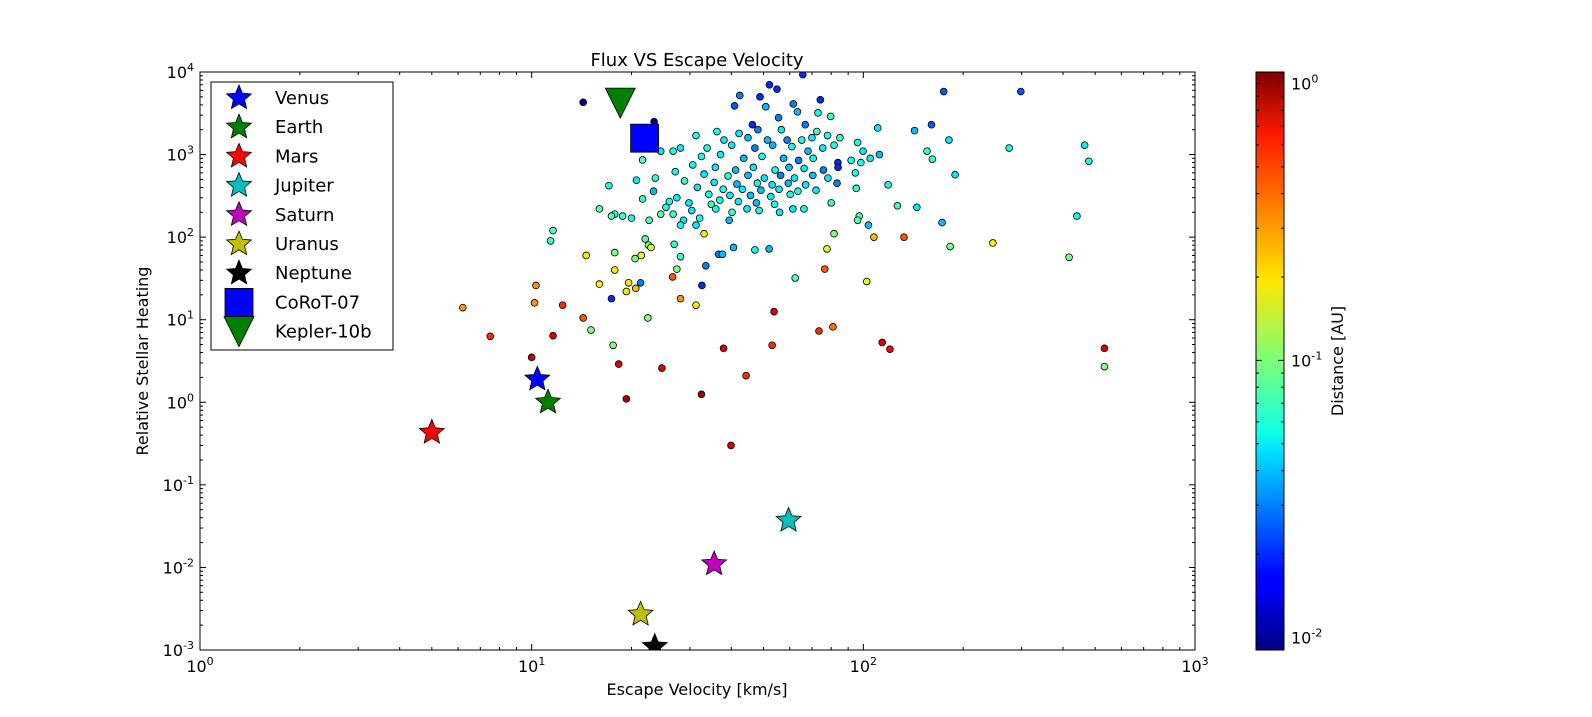 This screenshot has width=1592, height=717. What do you see at coordinates (239, 302) in the screenshot?
I see `legend-corot-07-marker` at bounding box center [239, 302].